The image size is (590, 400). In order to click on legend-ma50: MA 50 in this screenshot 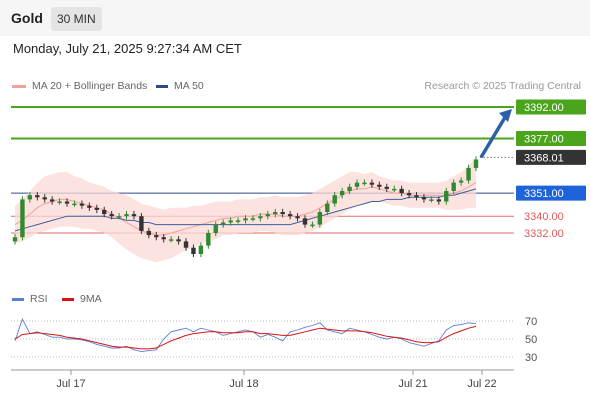, I will do `click(180, 86)`.